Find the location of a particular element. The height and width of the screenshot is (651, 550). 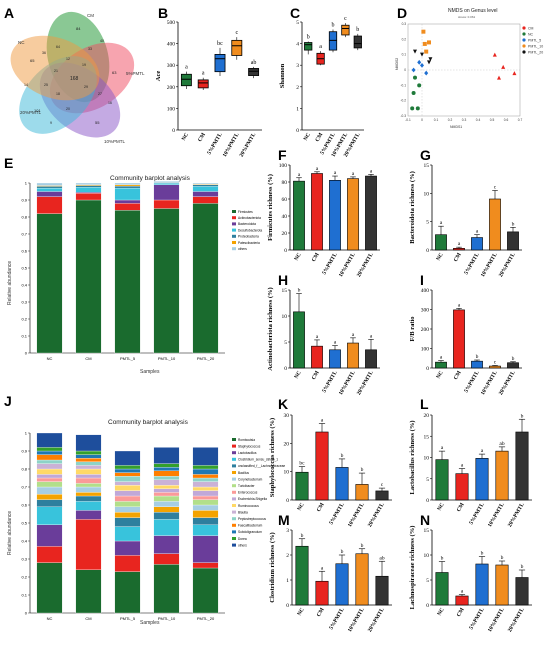

y-tick-label: 100 is located at coordinates (283, 166).